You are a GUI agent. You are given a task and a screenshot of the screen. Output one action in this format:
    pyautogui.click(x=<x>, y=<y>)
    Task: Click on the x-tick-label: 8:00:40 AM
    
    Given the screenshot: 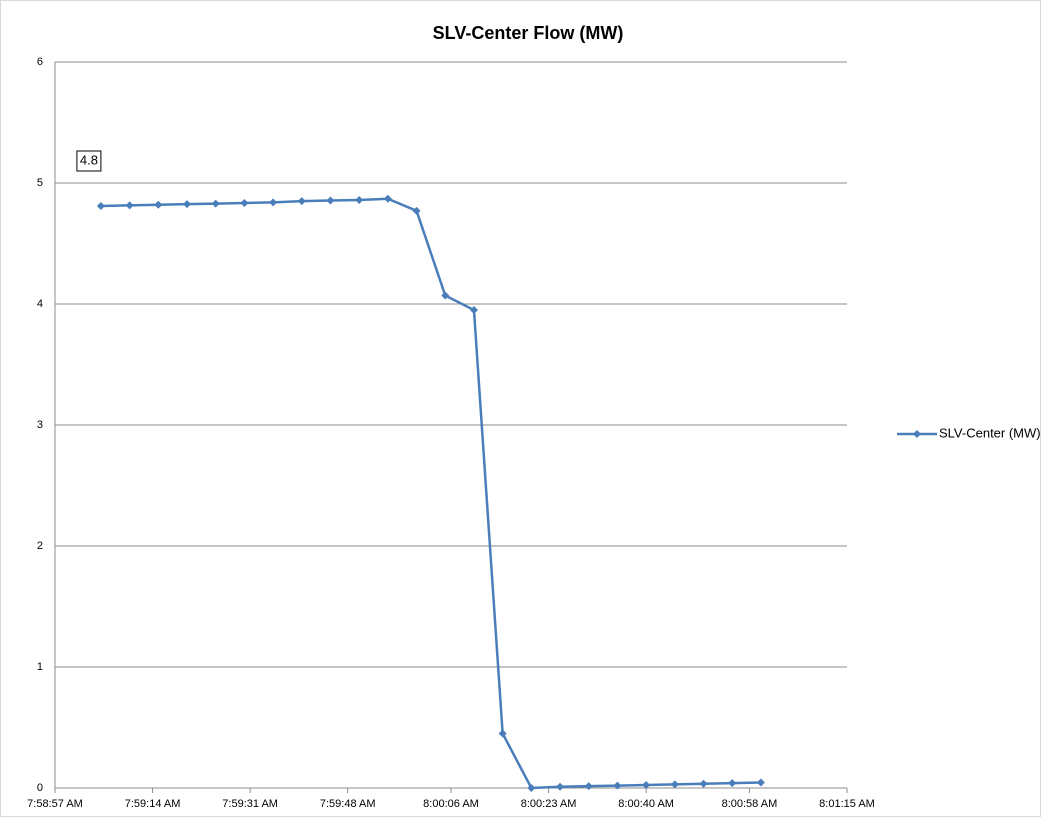 What is the action you would take?
    pyautogui.click(x=646, y=804)
    